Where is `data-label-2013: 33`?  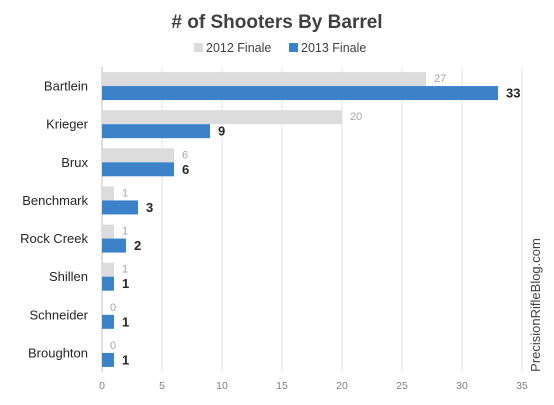
data-label-2013: 33 is located at coordinates (513, 93).